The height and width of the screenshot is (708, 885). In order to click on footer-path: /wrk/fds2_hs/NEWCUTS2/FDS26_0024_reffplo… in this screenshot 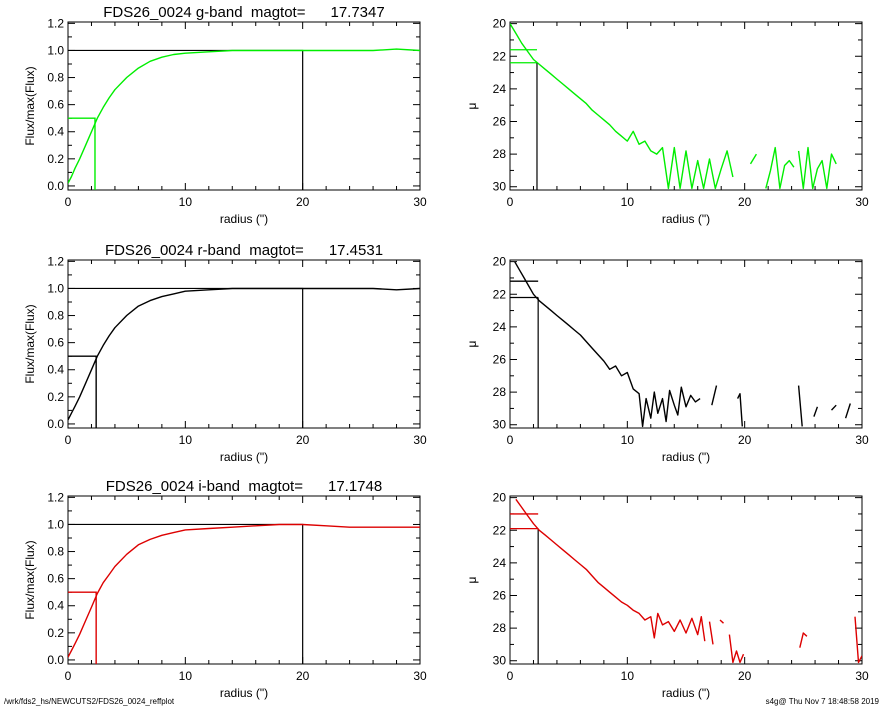, I will do `click(89, 701)`.